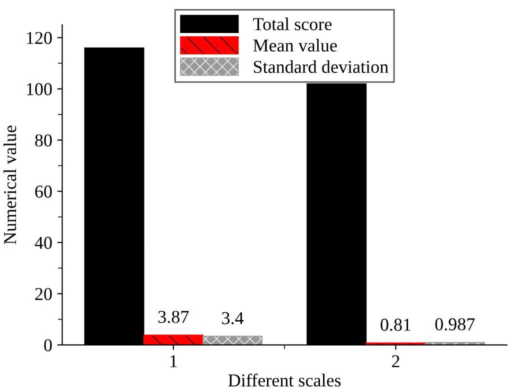 This screenshot has height=388, width=510. I want to click on x-tick-label: 2, so click(396, 361).